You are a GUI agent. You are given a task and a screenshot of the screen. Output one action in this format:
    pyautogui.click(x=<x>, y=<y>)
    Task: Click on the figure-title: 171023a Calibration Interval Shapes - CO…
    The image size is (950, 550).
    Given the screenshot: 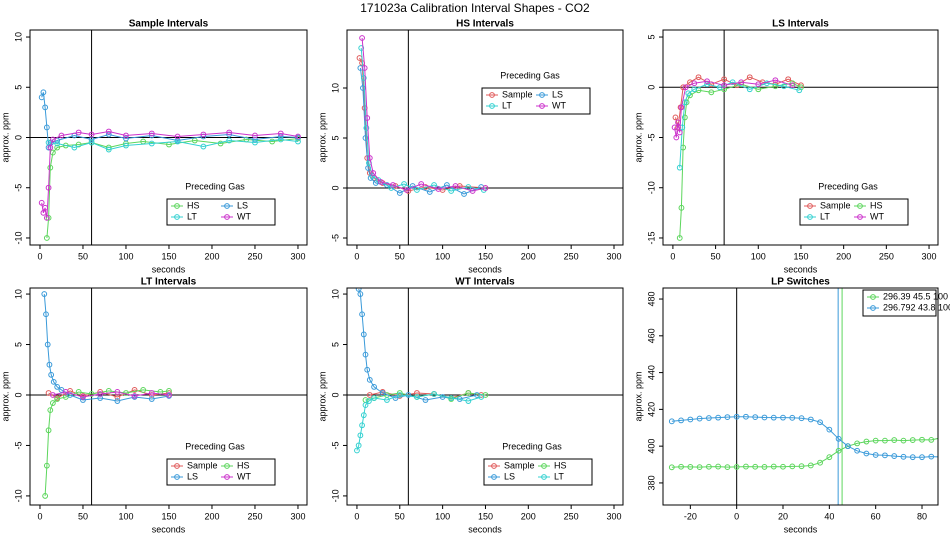 What is the action you would take?
    pyautogui.click(x=475, y=8)
    